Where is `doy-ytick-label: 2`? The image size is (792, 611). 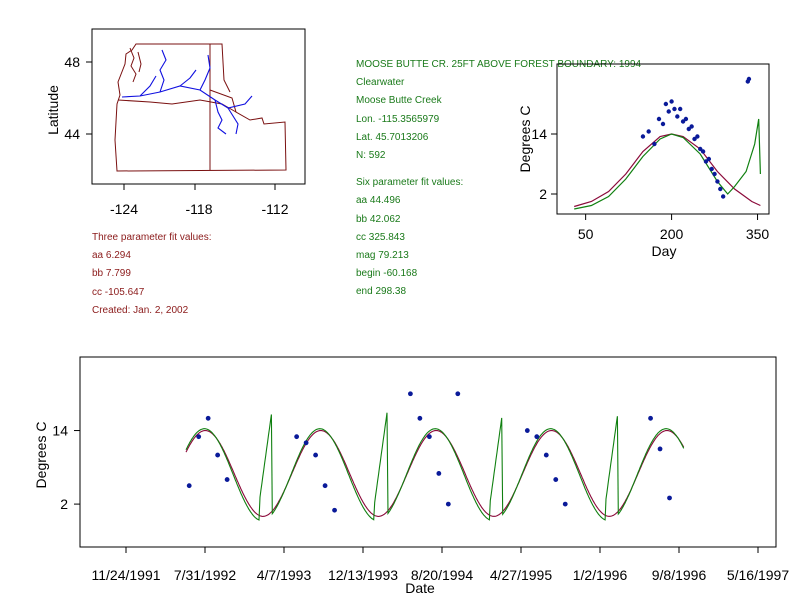
doy-ytick-label: 2 is located at coordinates (543, 194).